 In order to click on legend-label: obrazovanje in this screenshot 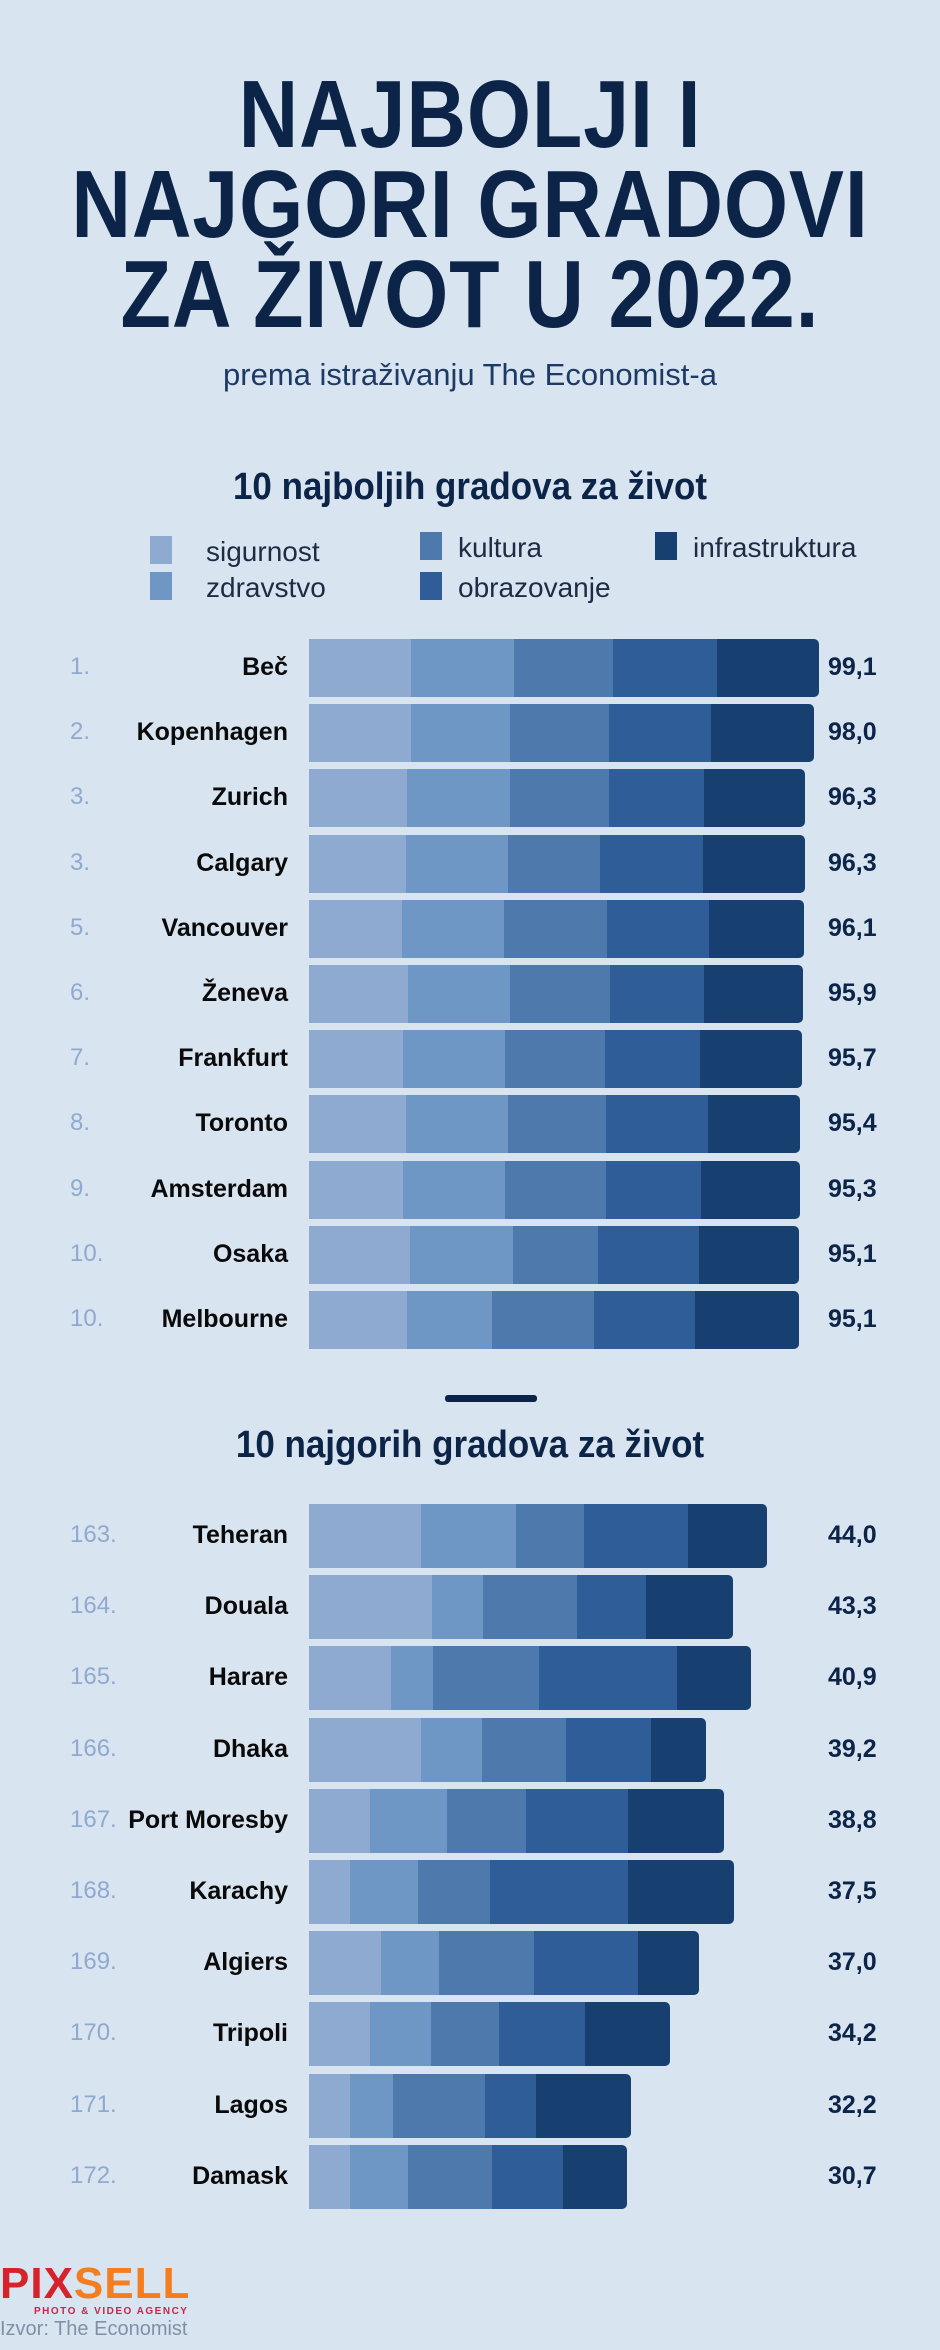, I will do `click(534, 587)`.